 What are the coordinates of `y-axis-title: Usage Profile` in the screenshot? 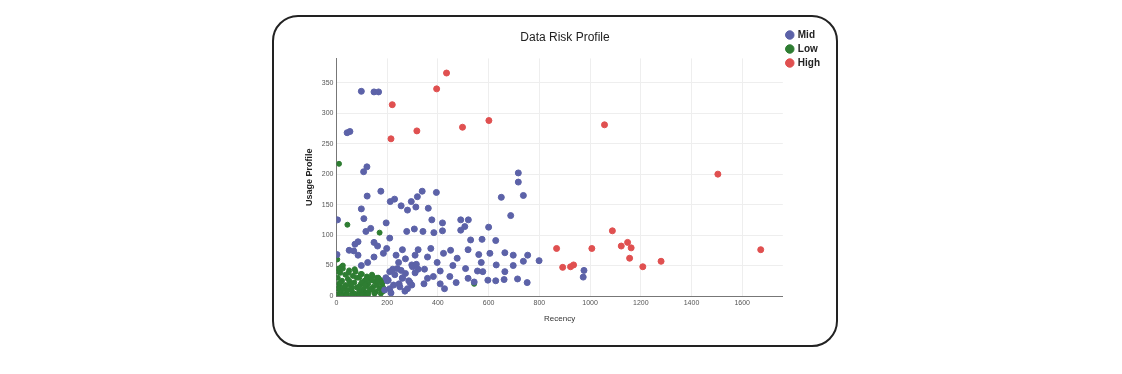 It's located at (308, 177).